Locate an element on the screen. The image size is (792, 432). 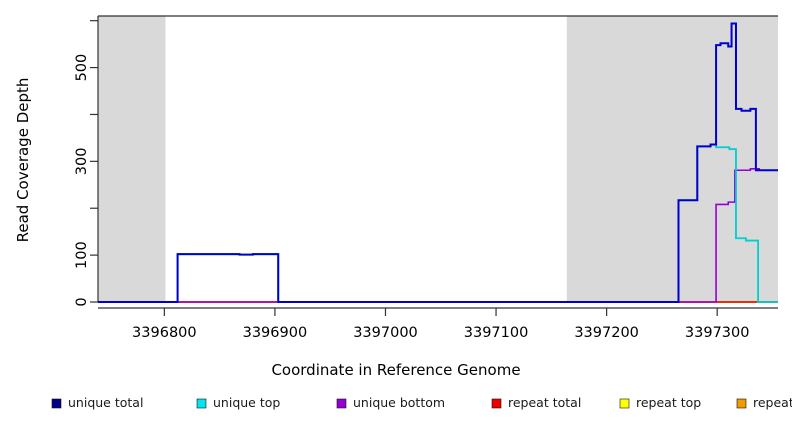
legend-label-repeat-total: repeat total is located at coordinates (544, 402).